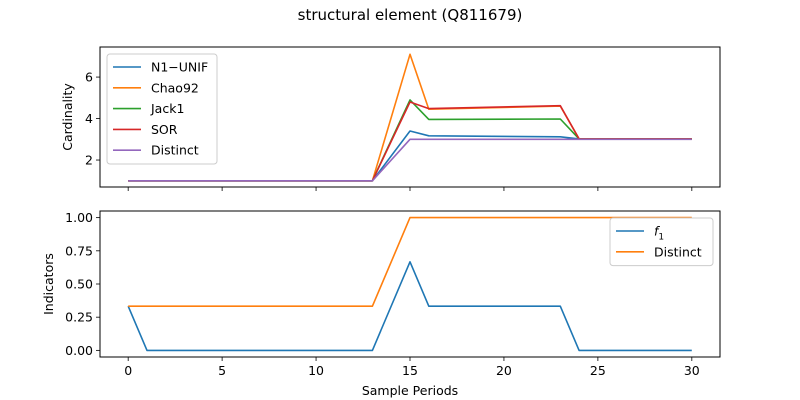 The height and width of the screenshot is (400, 800). What do you see at coordinates (504, 370) in the screenshot?
I see `plot1-xtick-label: 20` at bounding box center [504, 370].